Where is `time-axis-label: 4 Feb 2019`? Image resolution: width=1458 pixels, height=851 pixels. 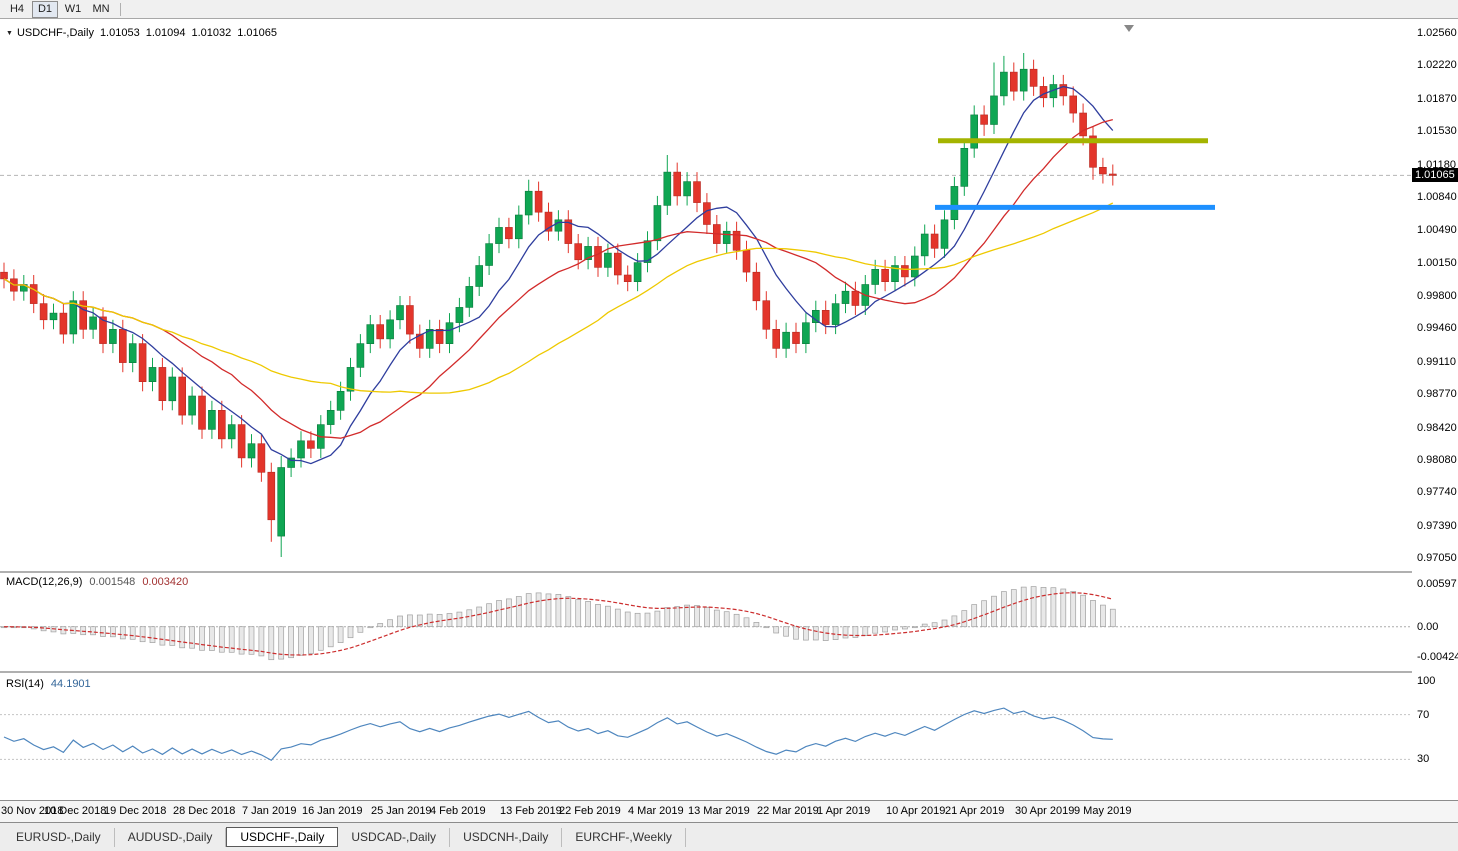 time-axis-label: 4 Feb 2019 is located at coordinates (458, 811).